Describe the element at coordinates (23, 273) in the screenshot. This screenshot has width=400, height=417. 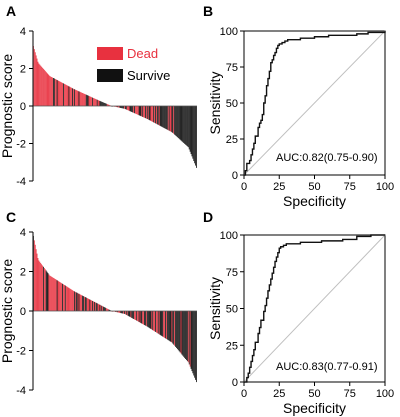
I see `y-tick-label-3: 2` at that location.